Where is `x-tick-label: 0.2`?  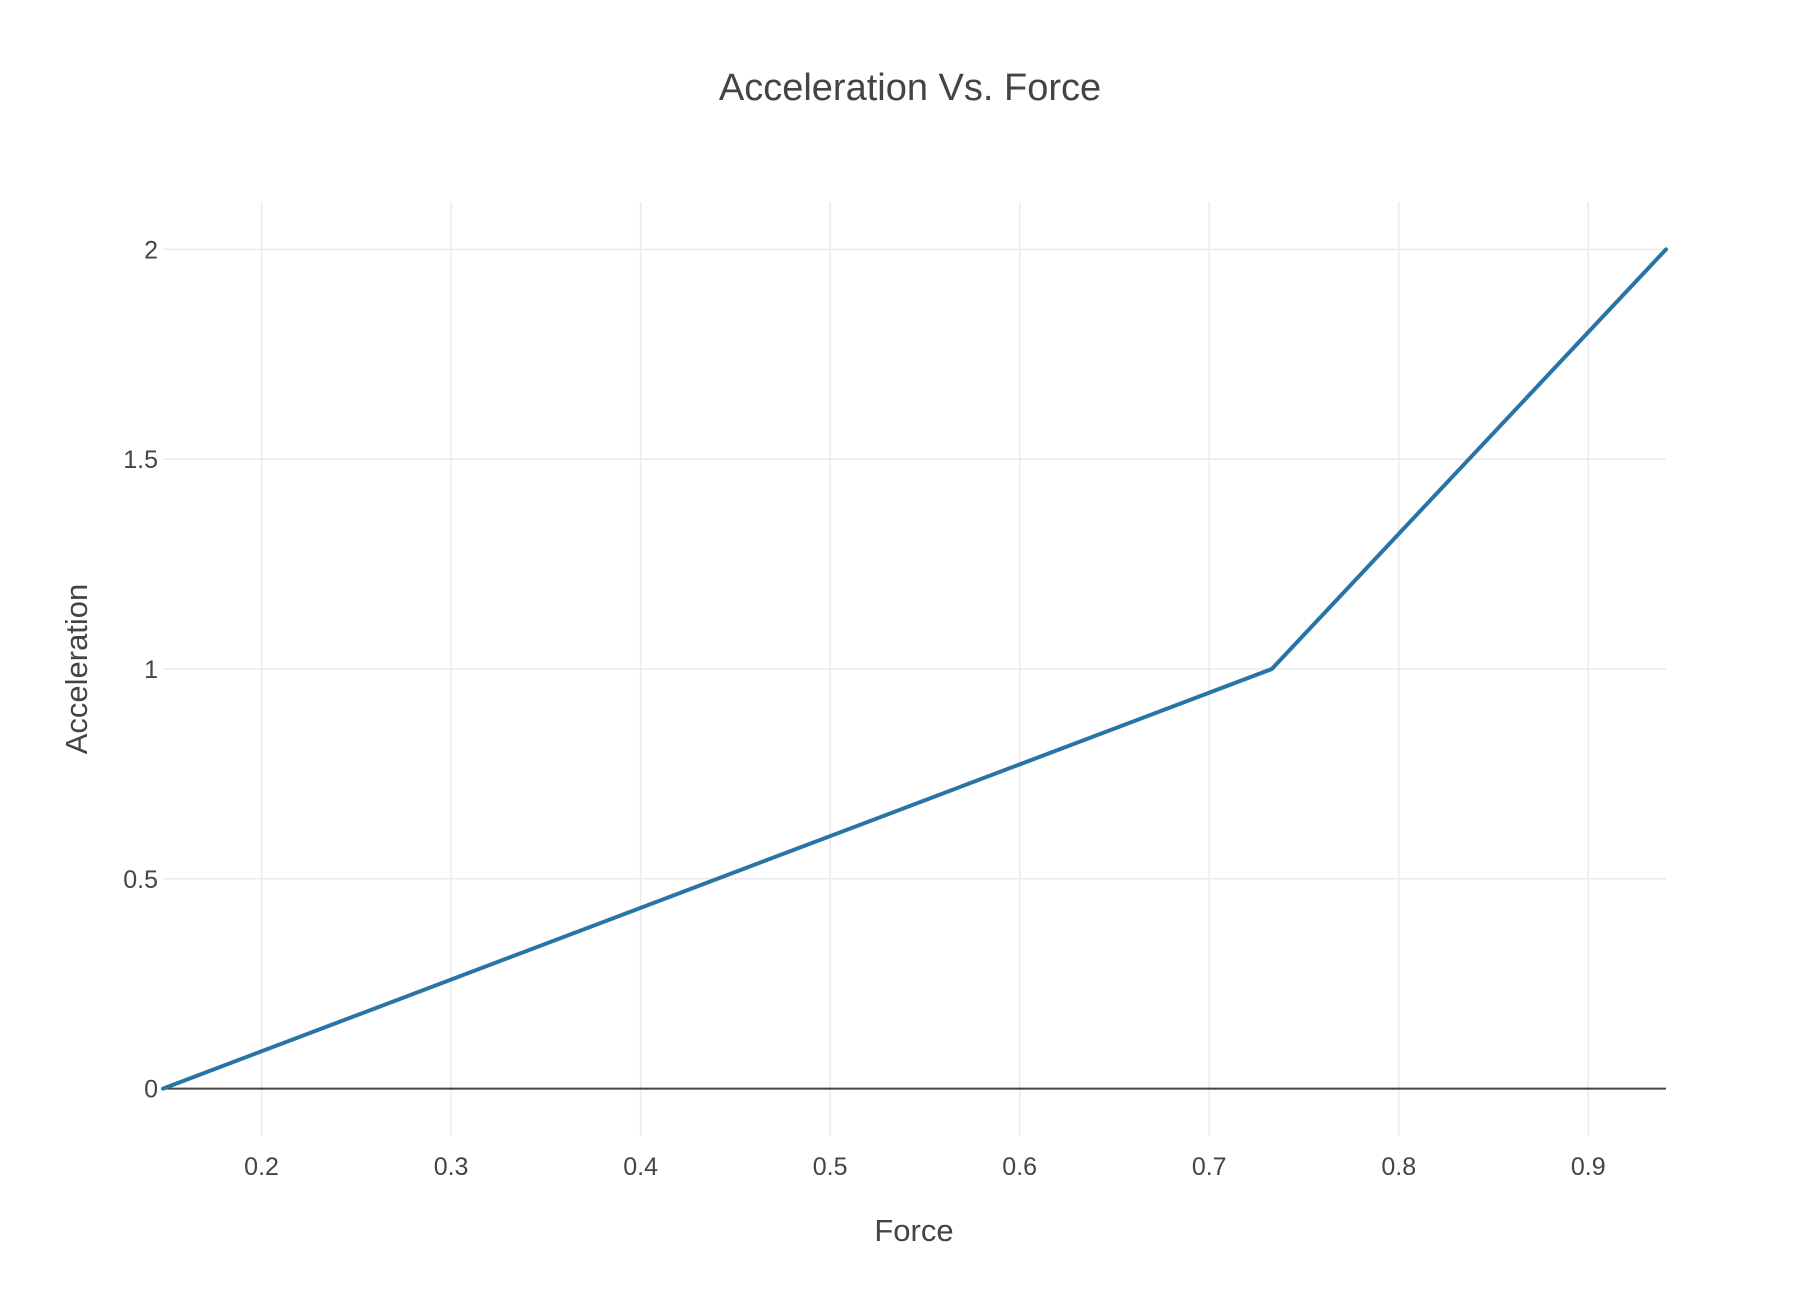
x-tick-label: 0.2 is located at coordinates (261, 1167).